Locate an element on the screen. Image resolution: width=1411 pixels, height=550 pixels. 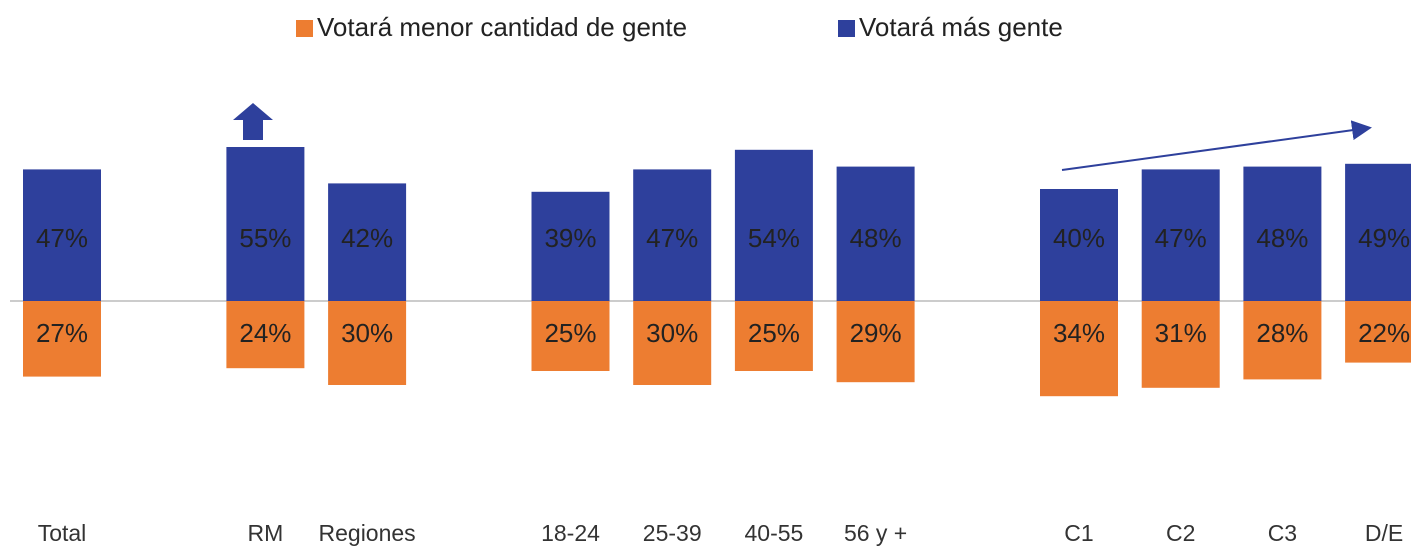
data-label: 22% is located at coordinates (1384, 333).